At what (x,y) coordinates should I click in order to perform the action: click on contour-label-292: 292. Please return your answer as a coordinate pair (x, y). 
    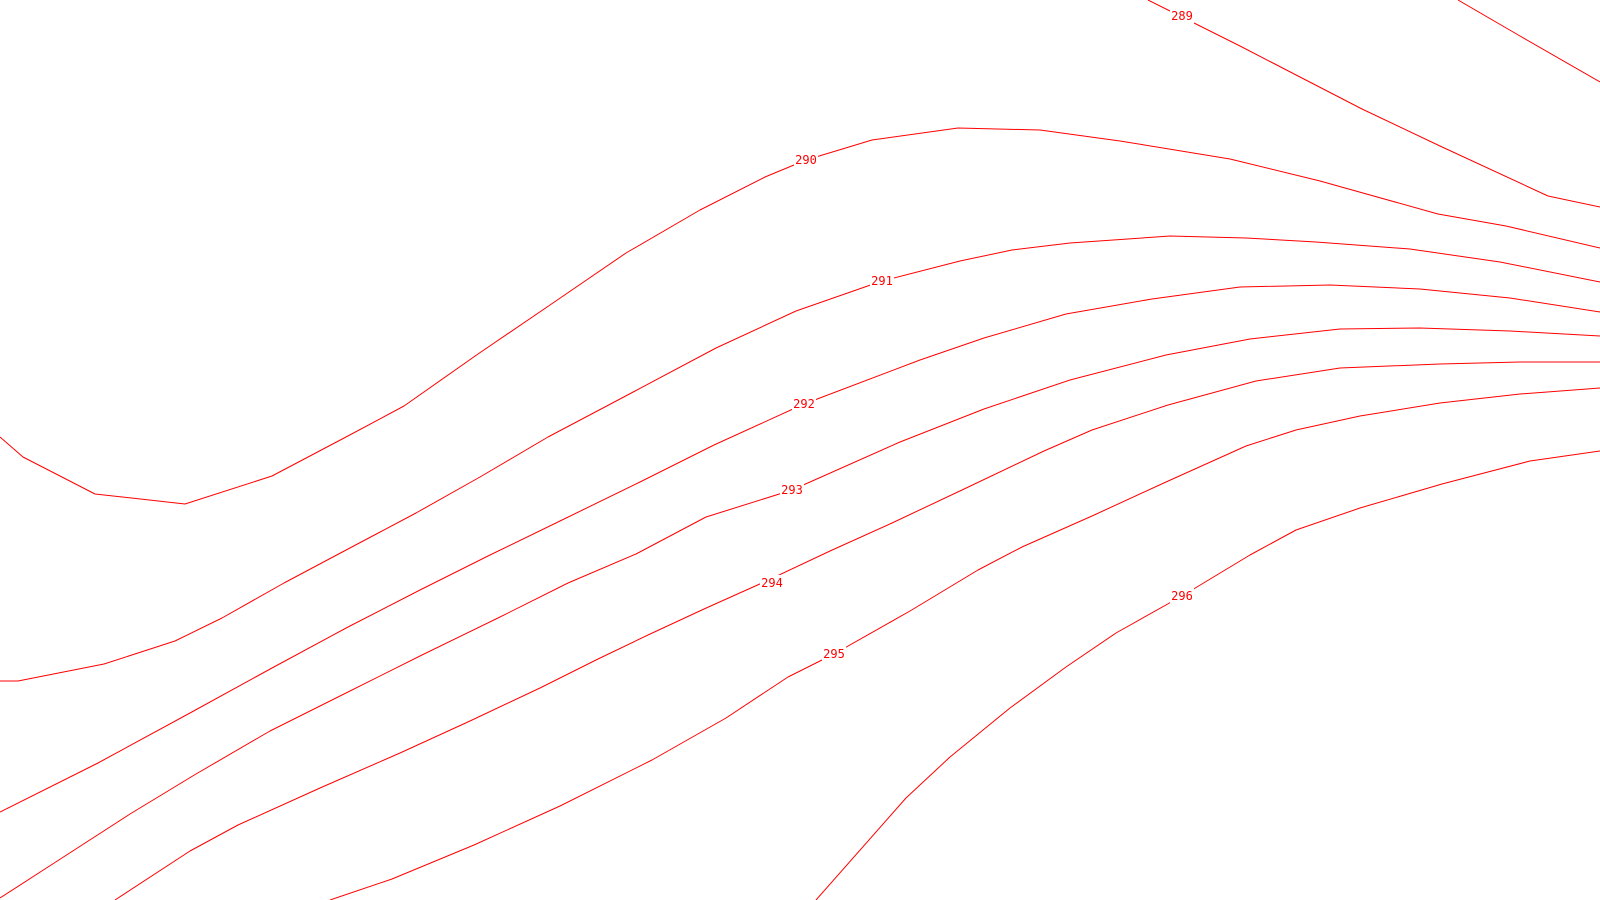
    Looking at the image, I should click on (804, 404).